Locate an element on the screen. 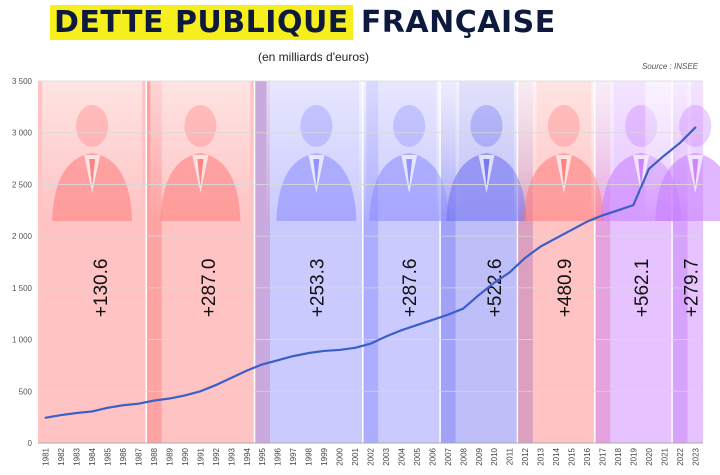  x-tick-label: 1995 is located at coordinates (262, 456).